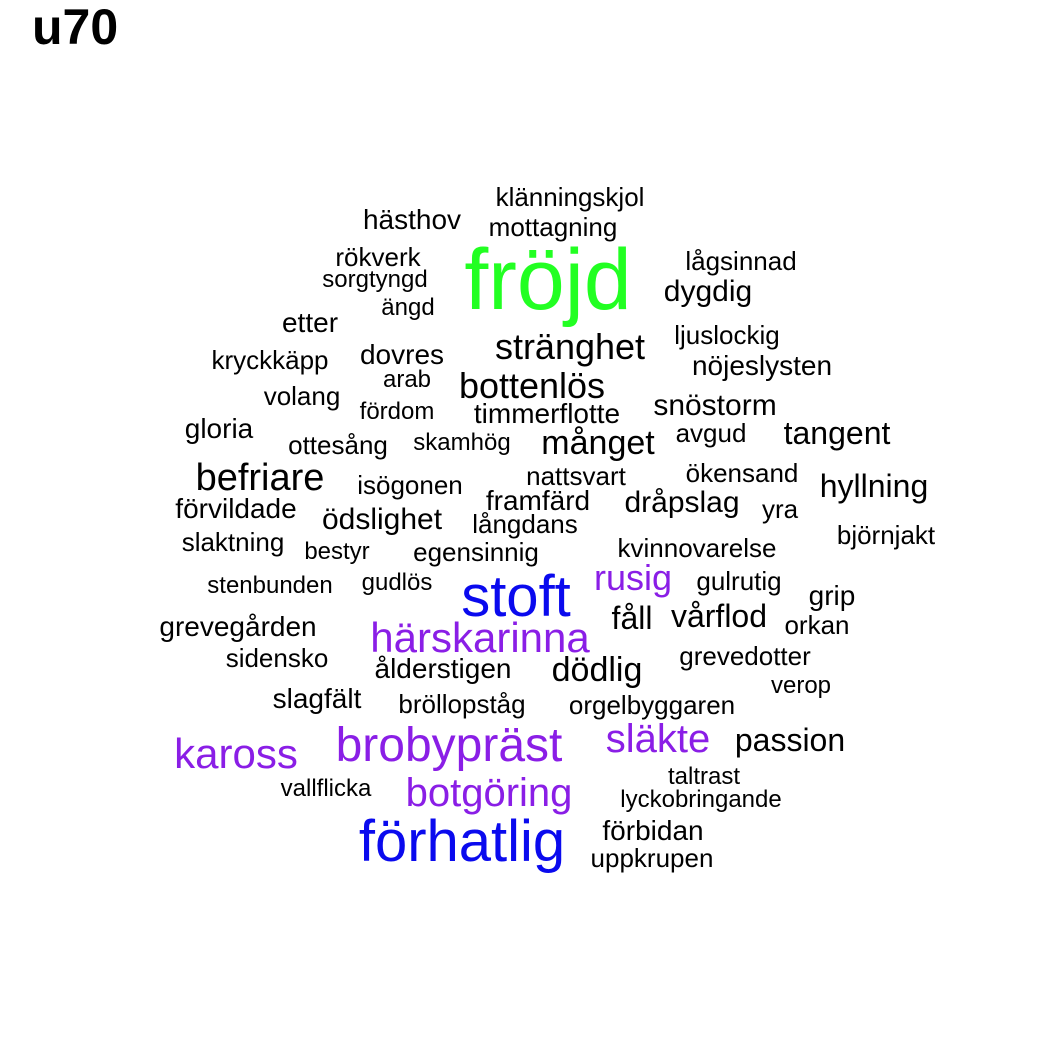  Describe the element at coordinates (697, 548) in the screenshot. I see `word-kvinnovarelse: kvinnovarelse` at that location.